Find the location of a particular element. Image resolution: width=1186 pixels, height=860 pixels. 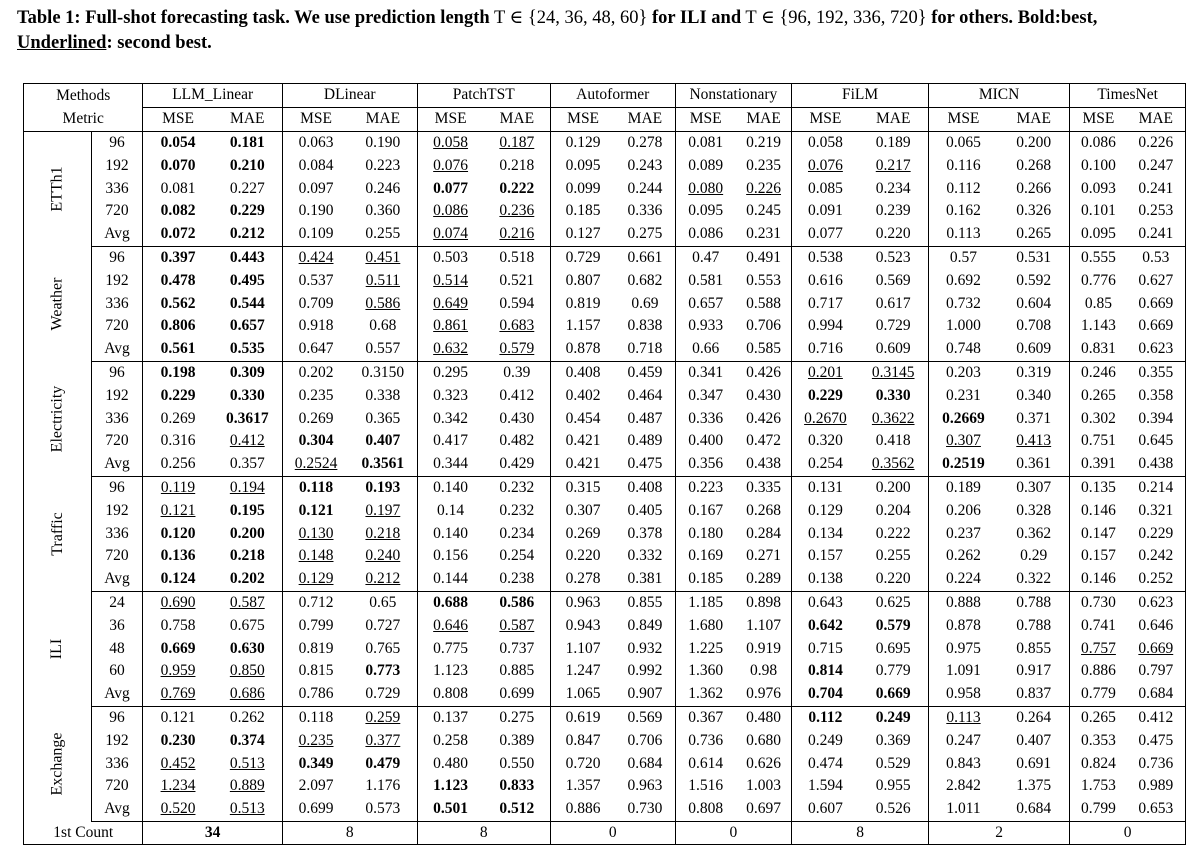

mae-cell: 0.737 is located at coordinates (517, 648).